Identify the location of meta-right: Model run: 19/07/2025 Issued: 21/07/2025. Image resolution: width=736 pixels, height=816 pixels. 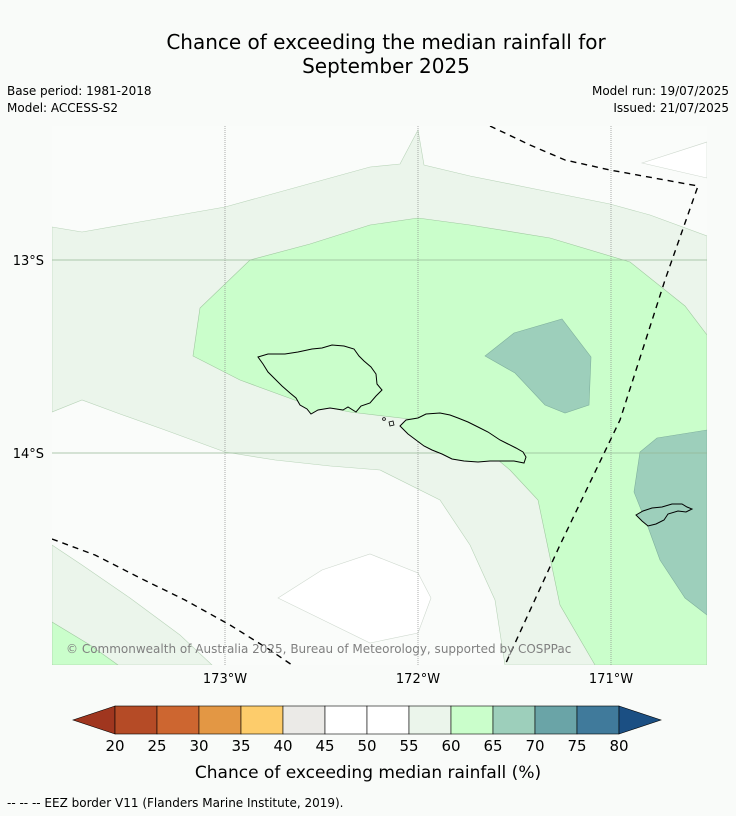
(660, 100).